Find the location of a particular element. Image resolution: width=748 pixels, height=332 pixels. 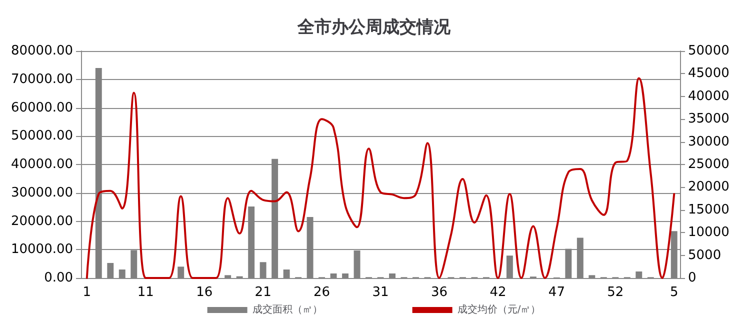

x-tick-label: 42 is located at coordinates (498, 292).